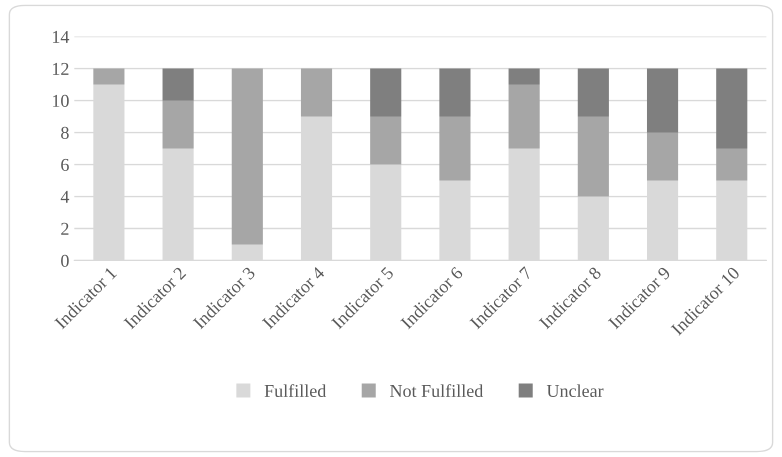 The width and height of the screenshot is (782, 457). I want to click on legend-label: Fulfilled, so click(295, 391).